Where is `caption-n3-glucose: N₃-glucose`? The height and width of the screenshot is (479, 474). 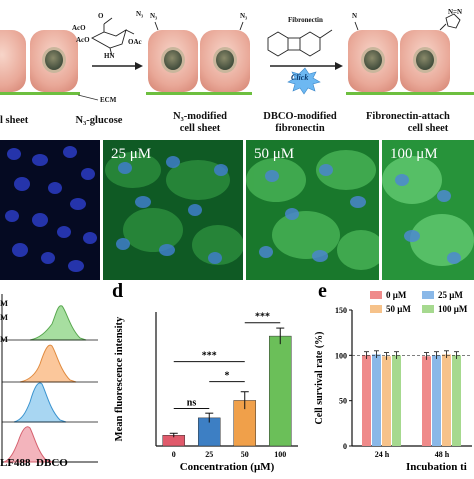 caption-n3-glucose: N₃-glucose is located at coordinates (99, 120).